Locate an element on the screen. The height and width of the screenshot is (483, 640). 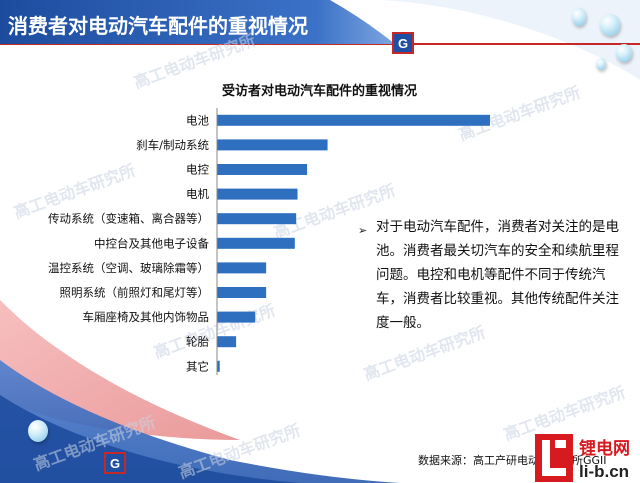
category-label: 其它 is located at coordinates (197, 366).